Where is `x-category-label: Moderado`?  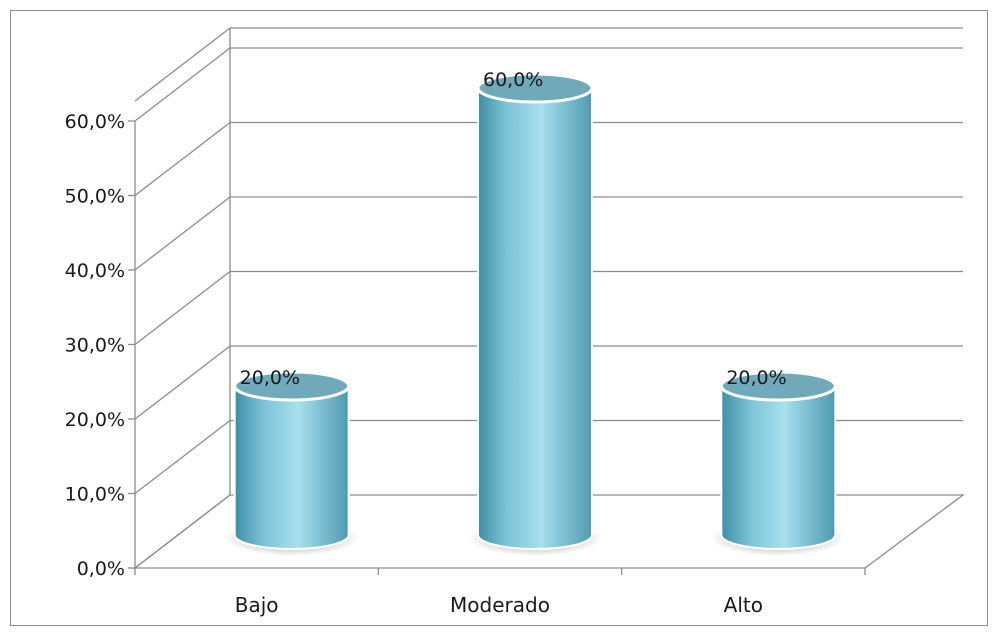
x-category-label: Moderado is located at coordinates (500, 605).